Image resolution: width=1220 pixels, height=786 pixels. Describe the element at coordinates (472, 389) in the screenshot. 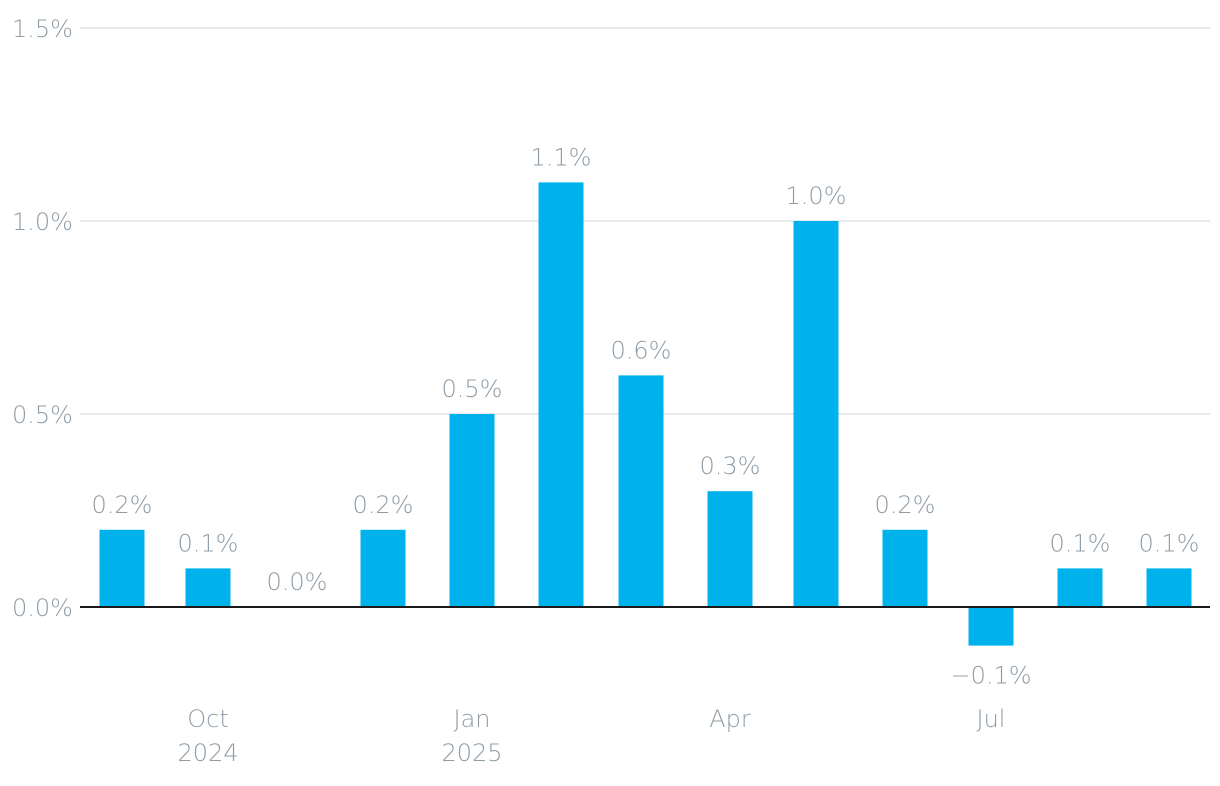

I see `data-label: 0.5%` at that location.